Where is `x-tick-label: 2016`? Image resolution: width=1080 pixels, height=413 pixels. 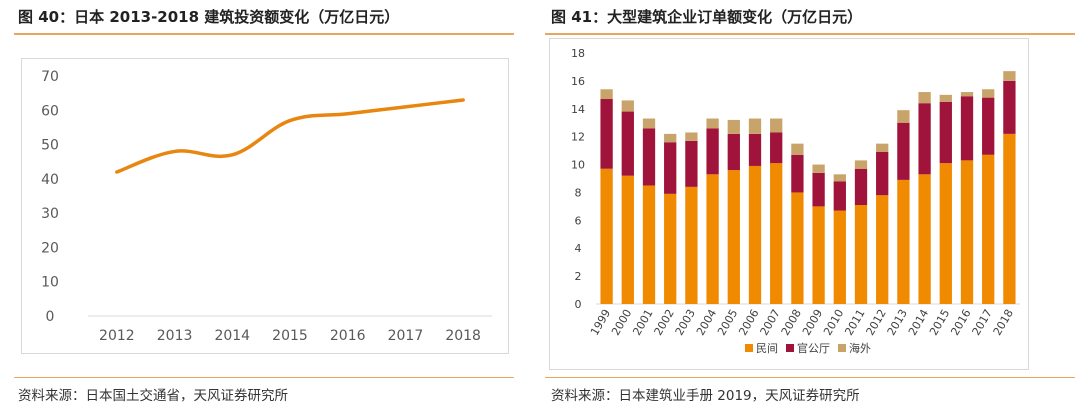
x-tick-label: 2016 is located at coordinates (960, 322).